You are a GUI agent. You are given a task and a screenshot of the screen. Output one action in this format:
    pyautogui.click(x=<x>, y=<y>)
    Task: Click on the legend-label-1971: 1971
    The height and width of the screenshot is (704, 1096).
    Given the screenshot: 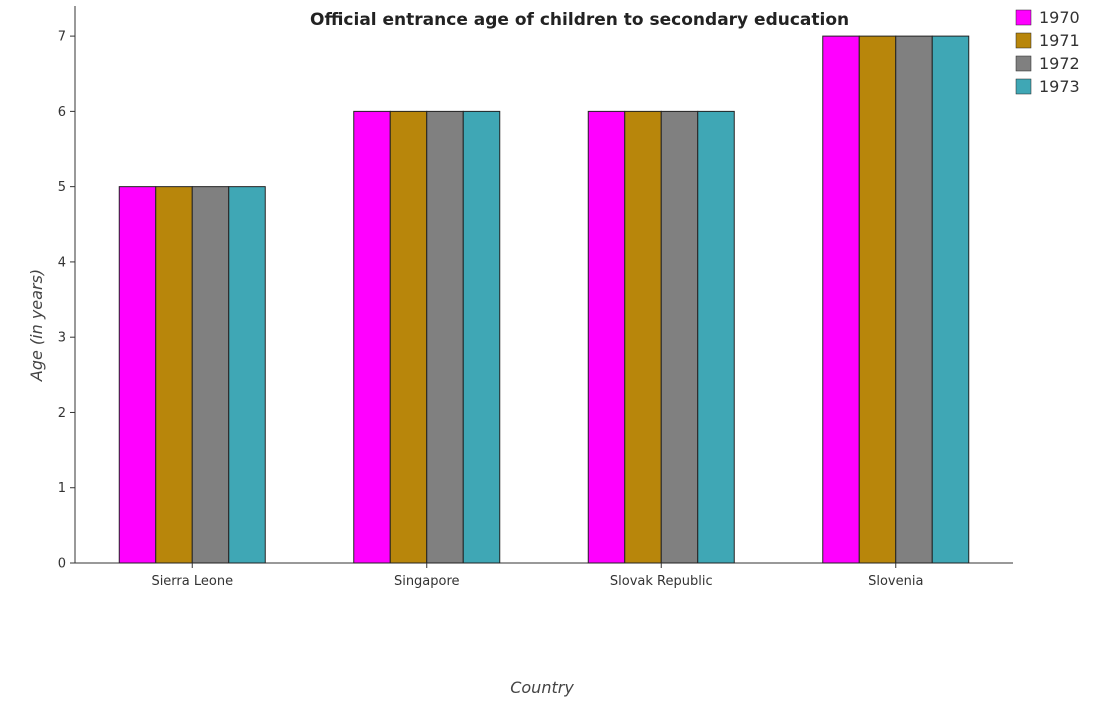 What is the action you would take?
    pyautogui.click(x=1059, y=40)
    